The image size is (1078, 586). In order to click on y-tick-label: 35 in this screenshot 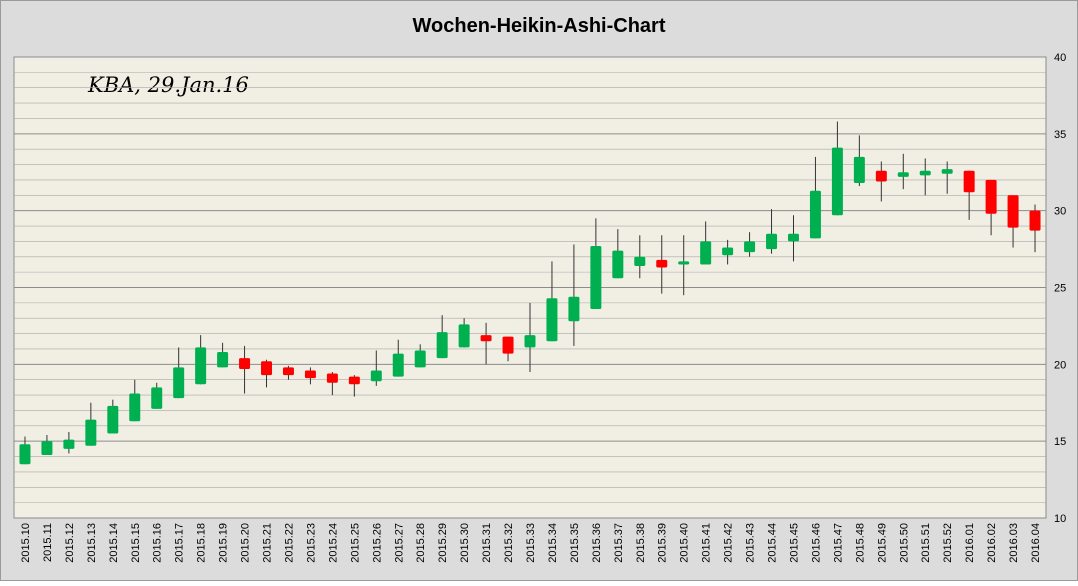, I will do `click(1060, 135)`.